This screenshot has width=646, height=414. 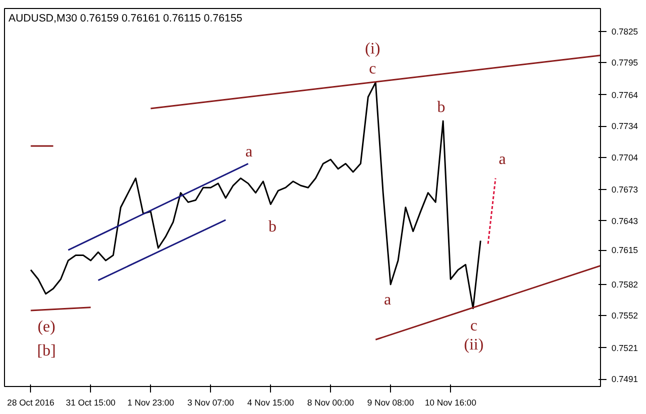 I want to click on chart-title: AUDUSD,M30 0.76159 0.76161 0.76115 0.76155, so click(x=125, y=18).